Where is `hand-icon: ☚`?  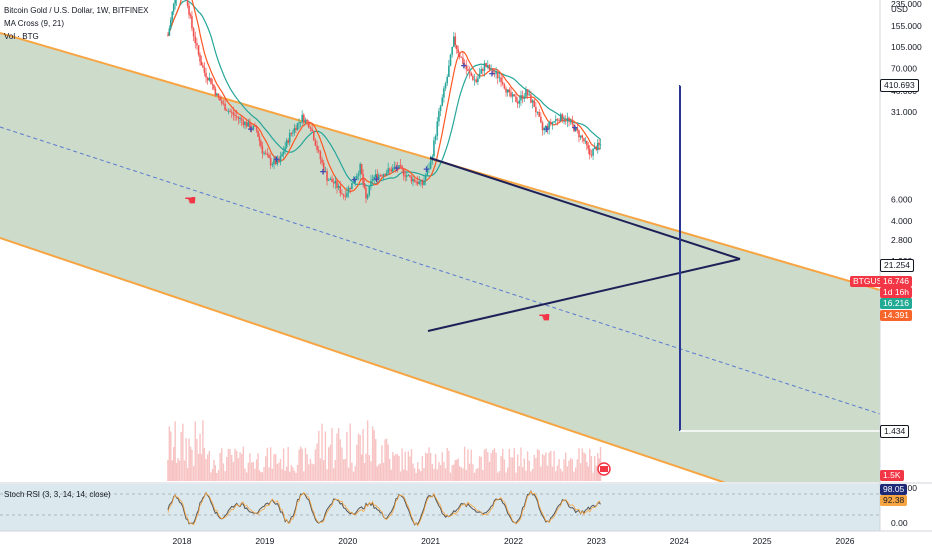 hand-icon: ☚ is located at coordinates (544, 317).